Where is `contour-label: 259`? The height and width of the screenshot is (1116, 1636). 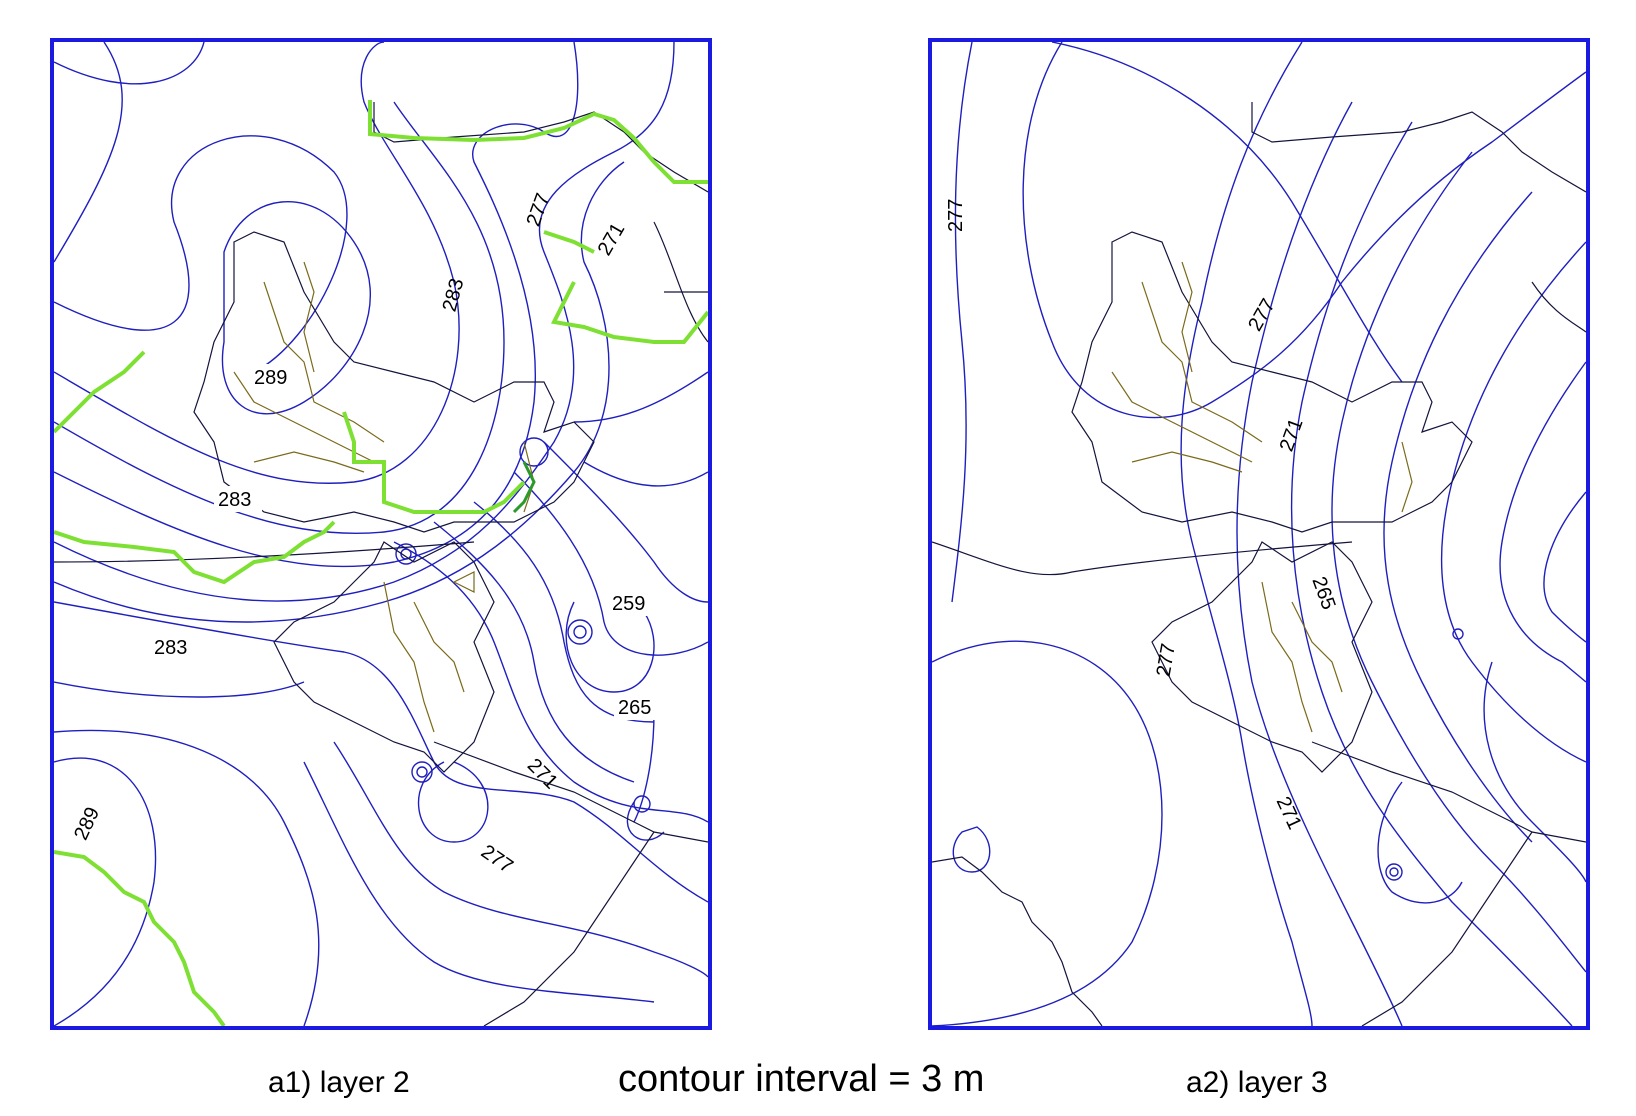 contour-label: 259 is located at coordinates (628, 604).